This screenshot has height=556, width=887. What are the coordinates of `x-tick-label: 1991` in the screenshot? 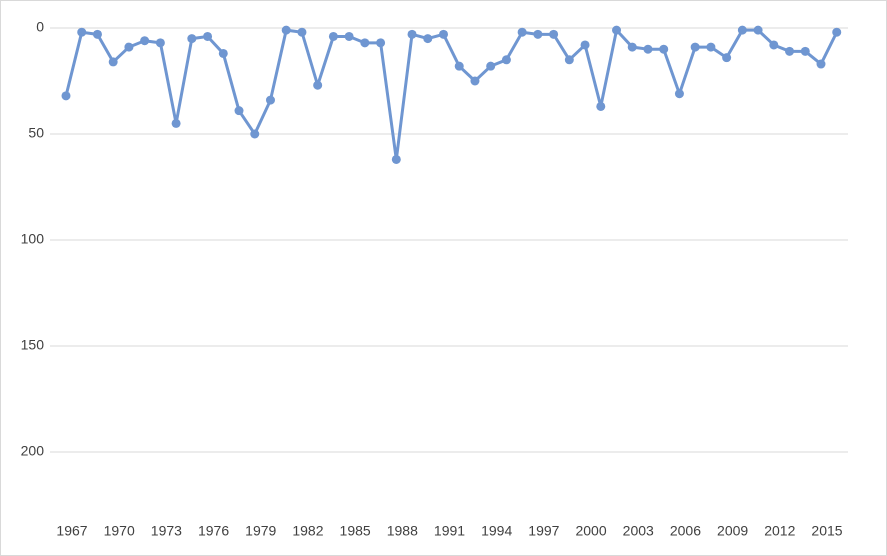 It's located at (449, 531).